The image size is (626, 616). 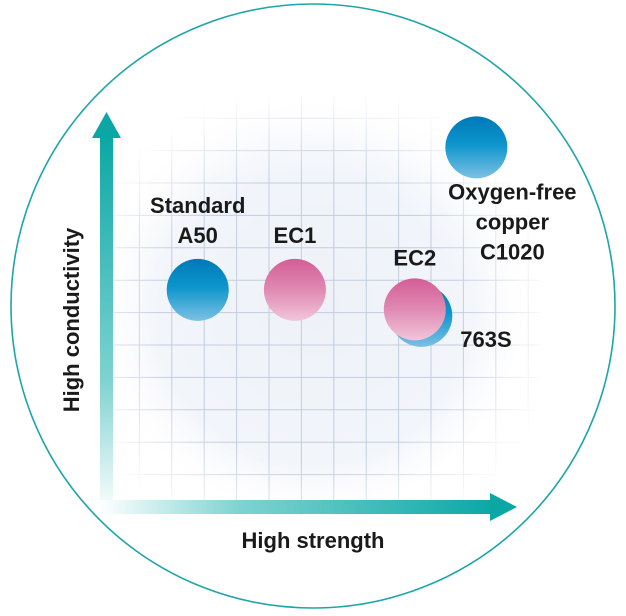 I want to click on point-label: EC2, so click(x=414, y=257).